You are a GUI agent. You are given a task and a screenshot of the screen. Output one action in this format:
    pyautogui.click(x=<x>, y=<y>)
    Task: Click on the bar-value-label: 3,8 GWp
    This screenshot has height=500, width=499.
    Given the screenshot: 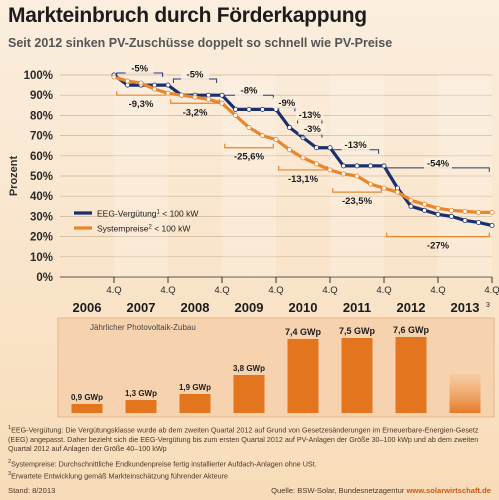 What is the action you would take?
    pyautogui.click(x=249, y=368)
    